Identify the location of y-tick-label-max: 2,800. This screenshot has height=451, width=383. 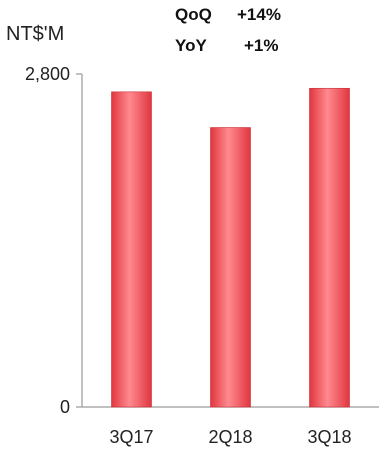
(47, 74).